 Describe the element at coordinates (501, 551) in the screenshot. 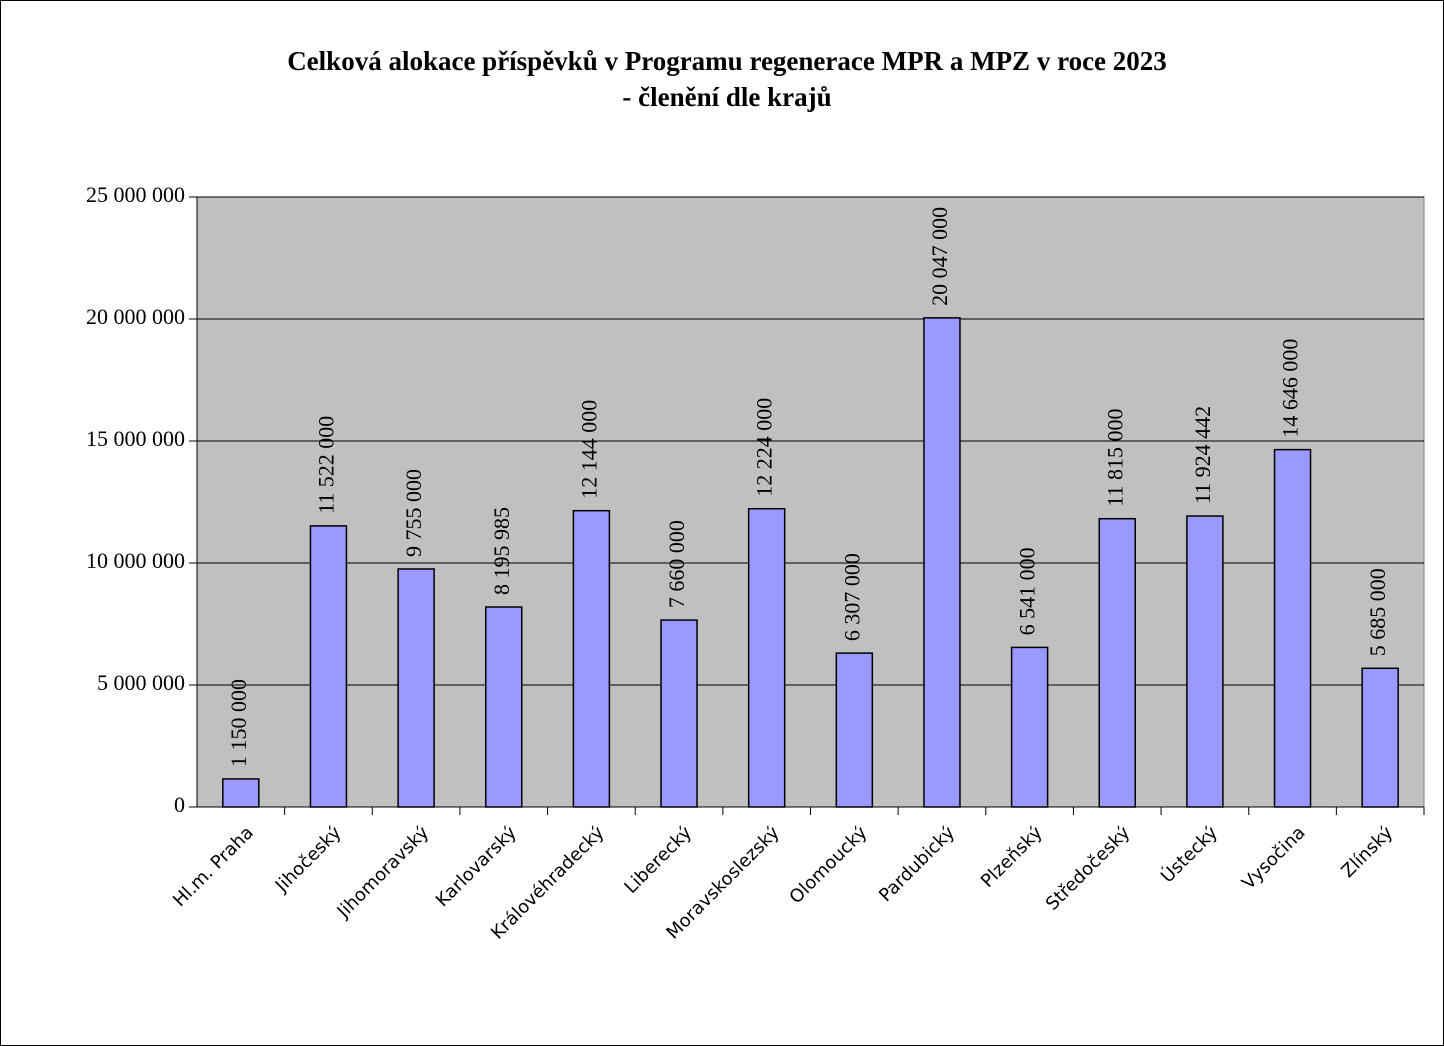

I see `data-label: 8 195 985` at that location.